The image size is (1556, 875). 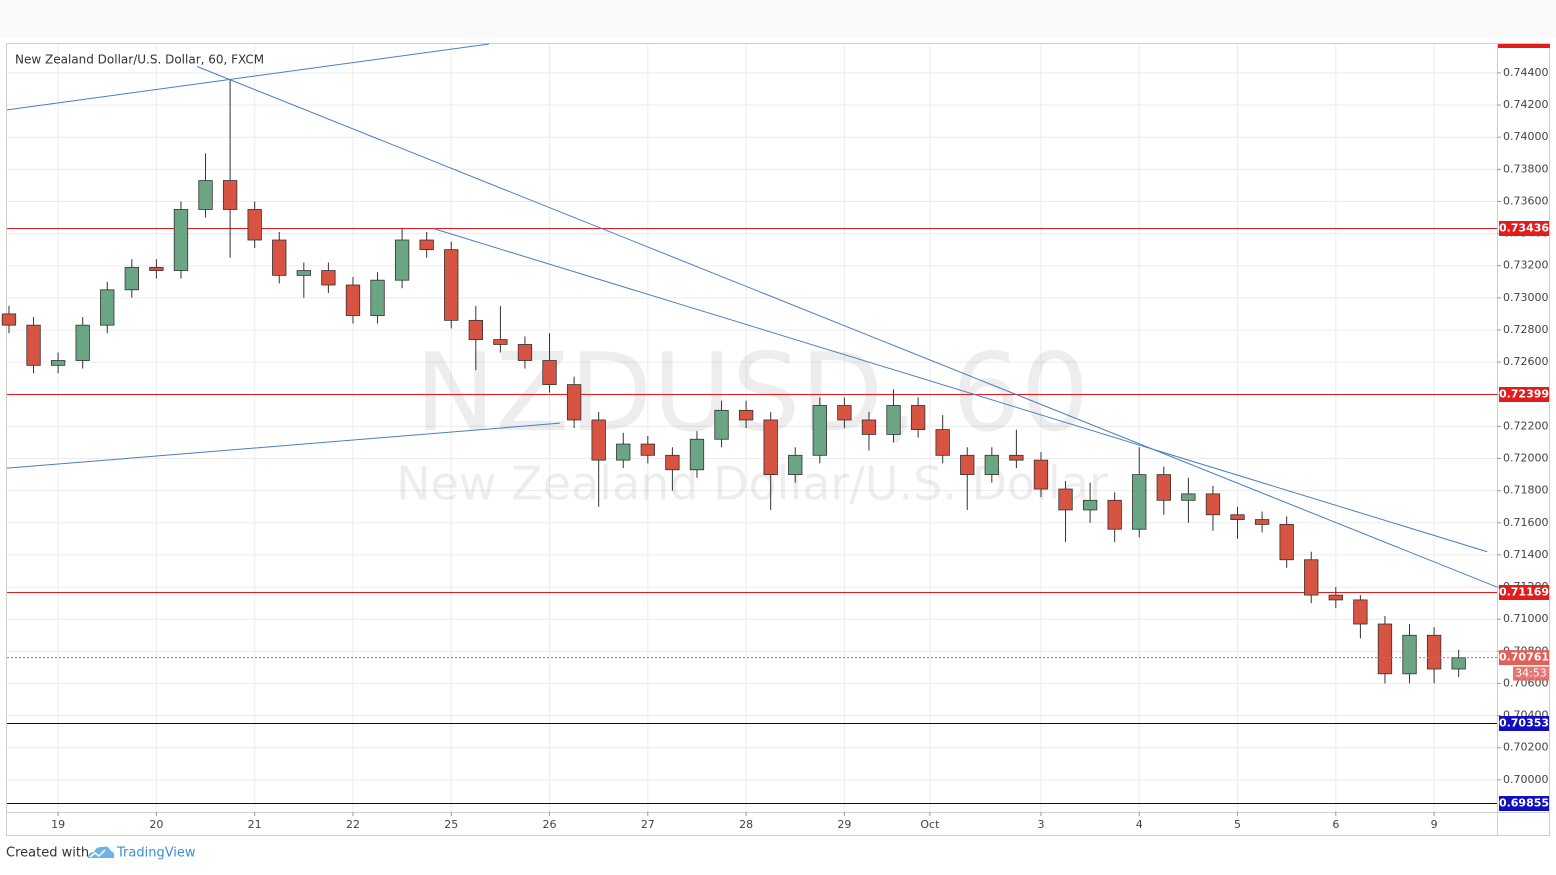 What do you see at coordinates (451, 824) in the screenshot?
I see `x-tick-label: 25` at bounding box center [451, 824].